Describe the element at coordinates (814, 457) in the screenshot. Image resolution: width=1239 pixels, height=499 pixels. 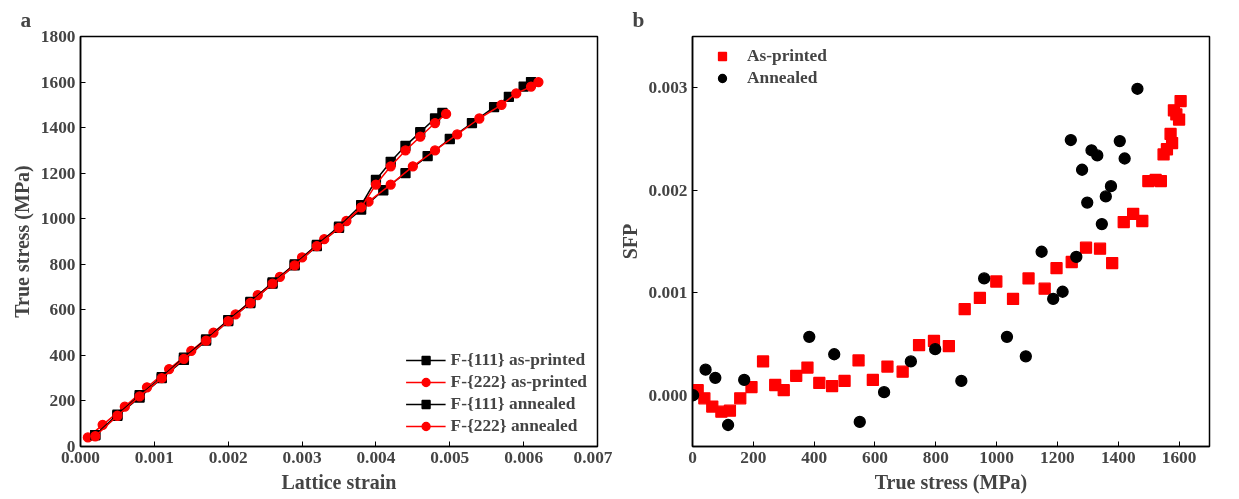
I see `x-tick-label: 400` at that location.